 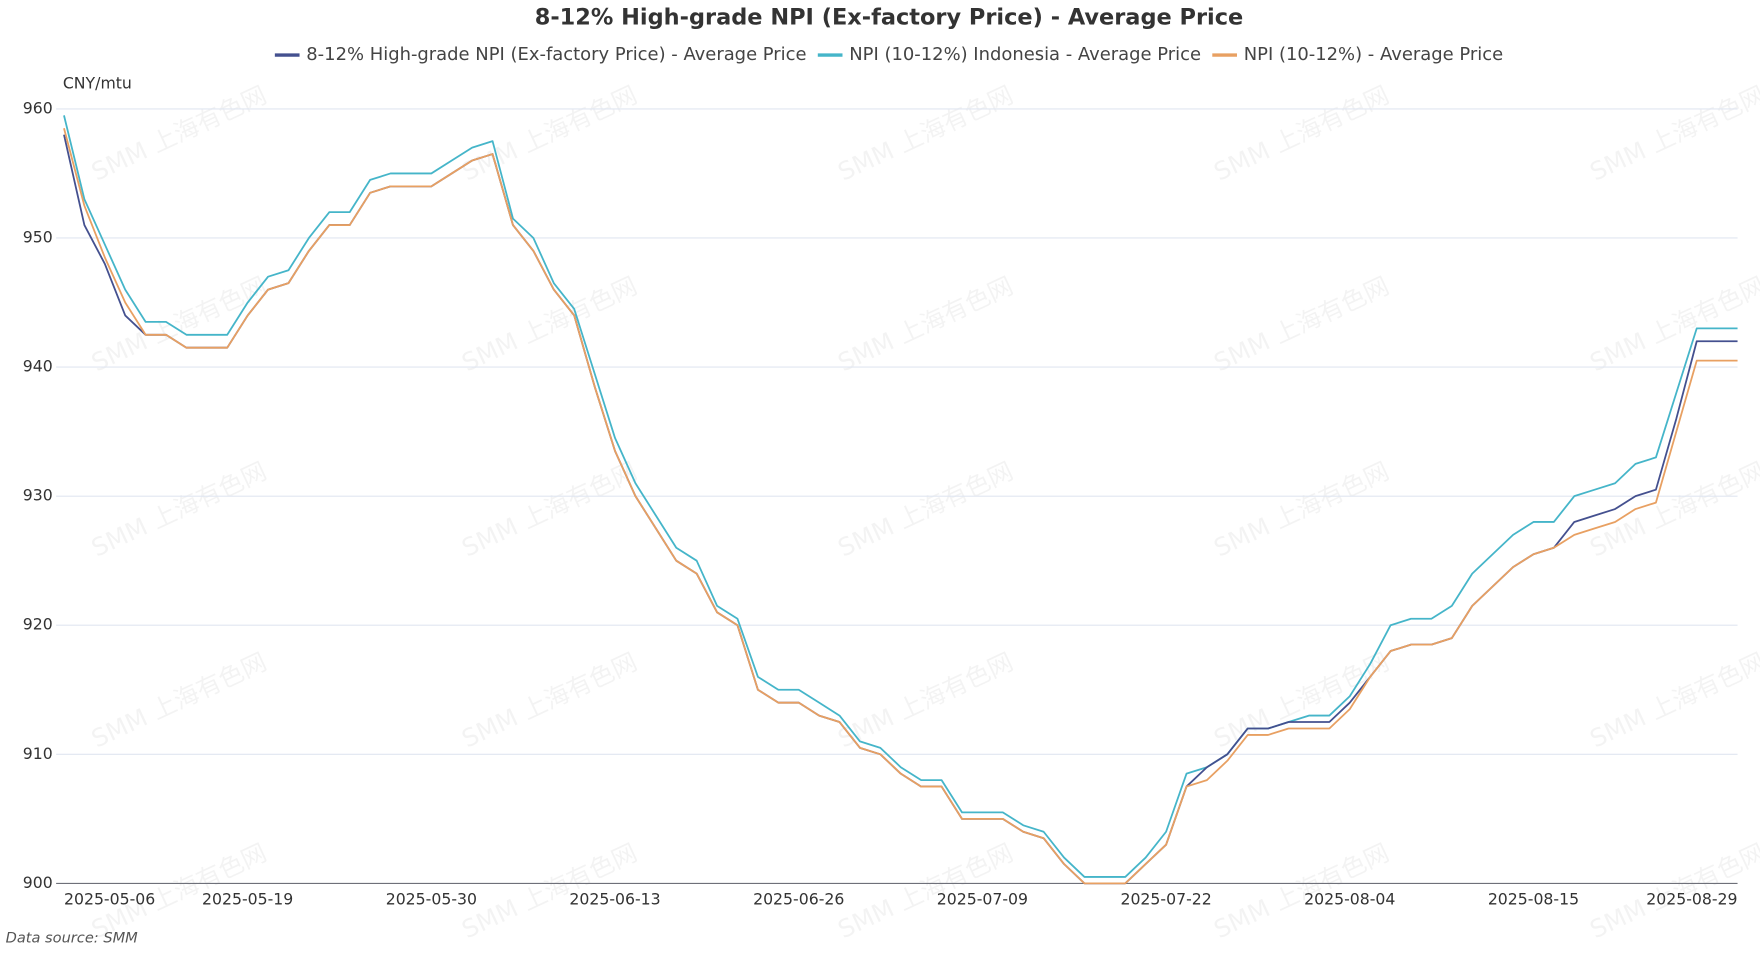 I want to click on source-note: Data source: SMM, so click(x=72, y=937).